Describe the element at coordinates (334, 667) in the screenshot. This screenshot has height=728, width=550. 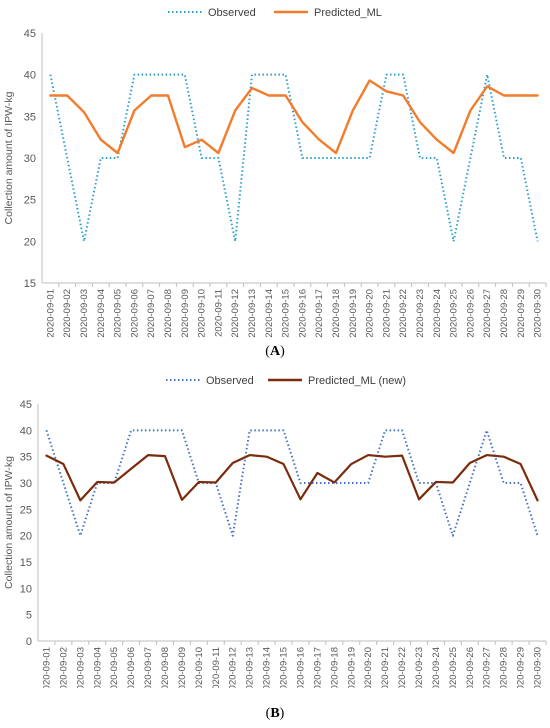
I see `x-tick-label: 2020-09-18` at that location.